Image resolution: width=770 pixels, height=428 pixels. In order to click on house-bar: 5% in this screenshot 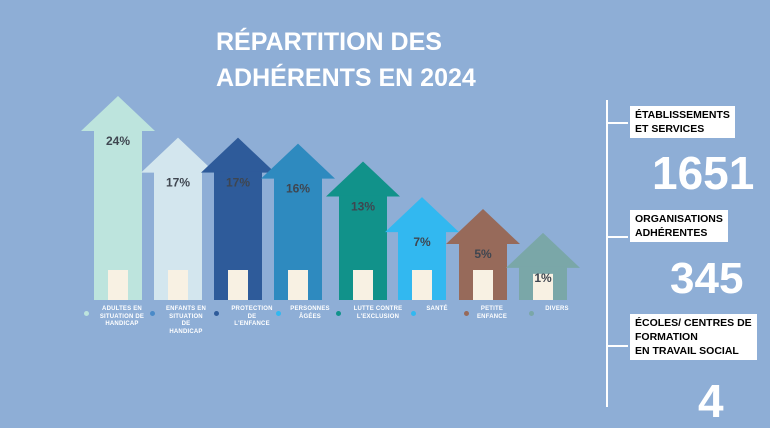, I will do `click(483, 254)`.